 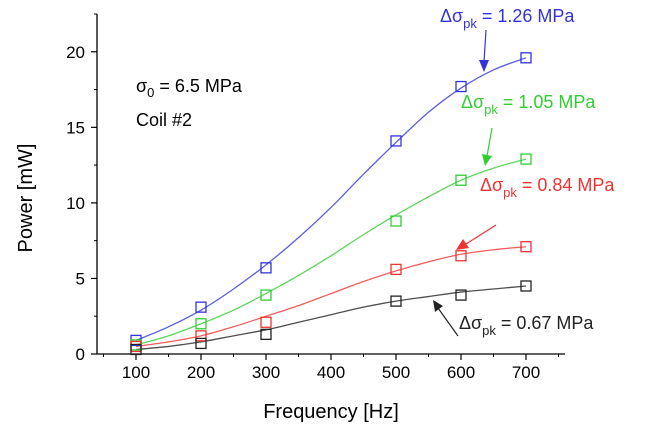 I want to click on sigma0-note: σ0 = 6.5 MPa, so click(x=189, y=88).